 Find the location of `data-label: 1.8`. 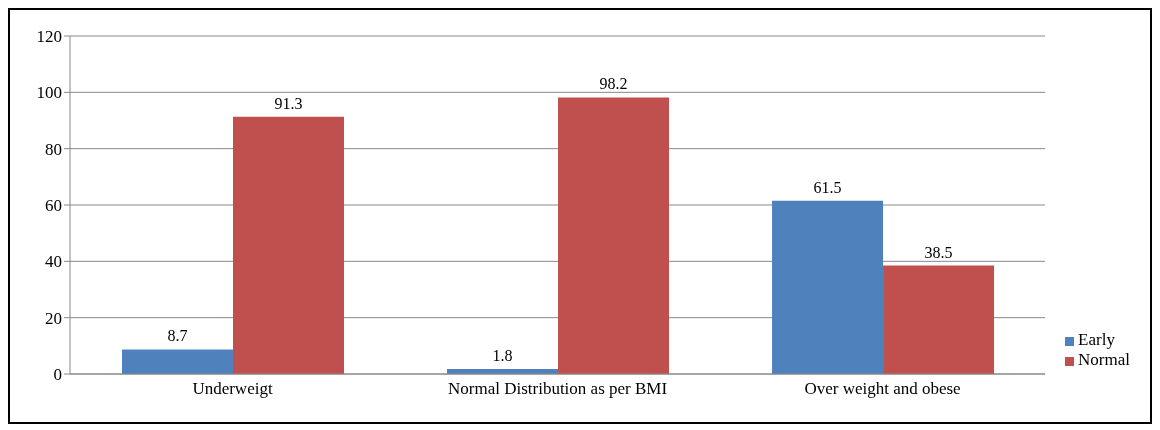

data-label: 1.8 is located at coordinates (502, 355).